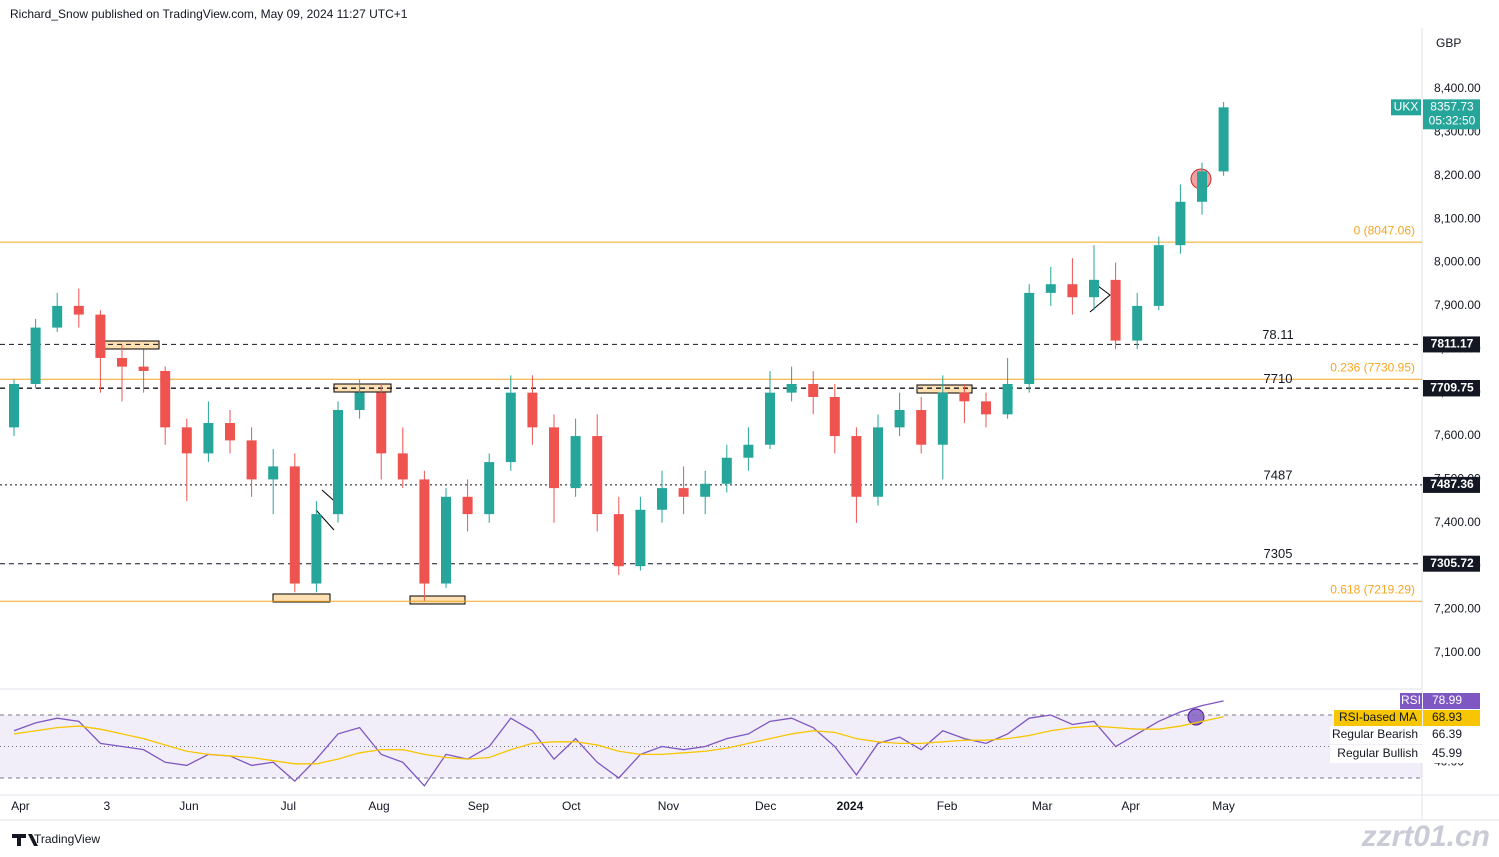 The height and width of the screenshot is (857, 1499). What do you see at coordinates (1452, 107) in the screenshot?
I see `last-price: 8357.73` at bounding box center [1452, 107].